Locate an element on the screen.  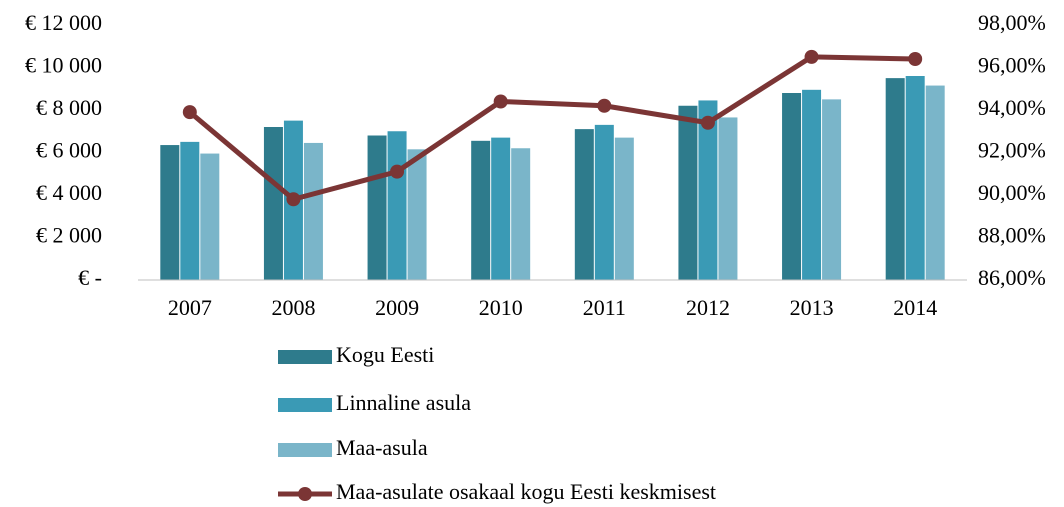
y-tick-label: € 8 000 is located at coordinates (69, 107).